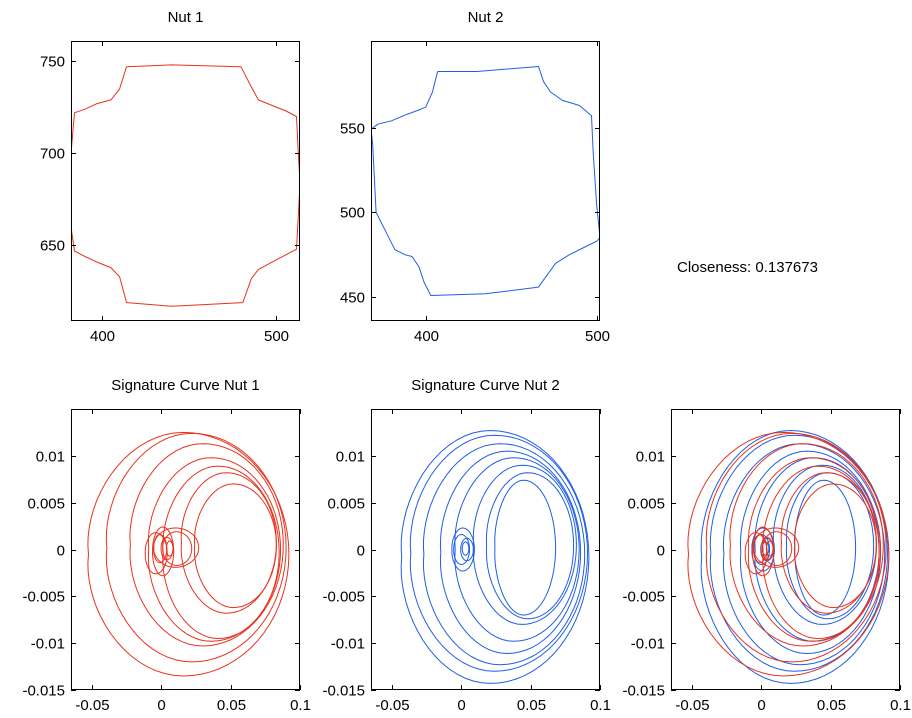  I want to click on y-tick-label: 650, so click(52, 246).